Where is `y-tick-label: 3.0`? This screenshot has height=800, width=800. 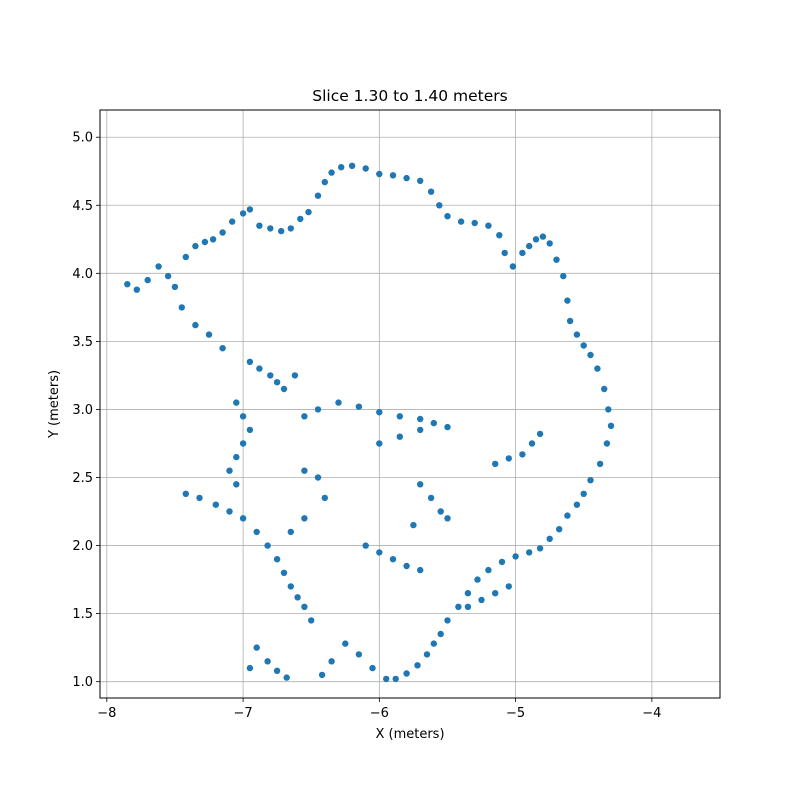 y-tick-label: 3.0 is located at coordinates (82, 410).